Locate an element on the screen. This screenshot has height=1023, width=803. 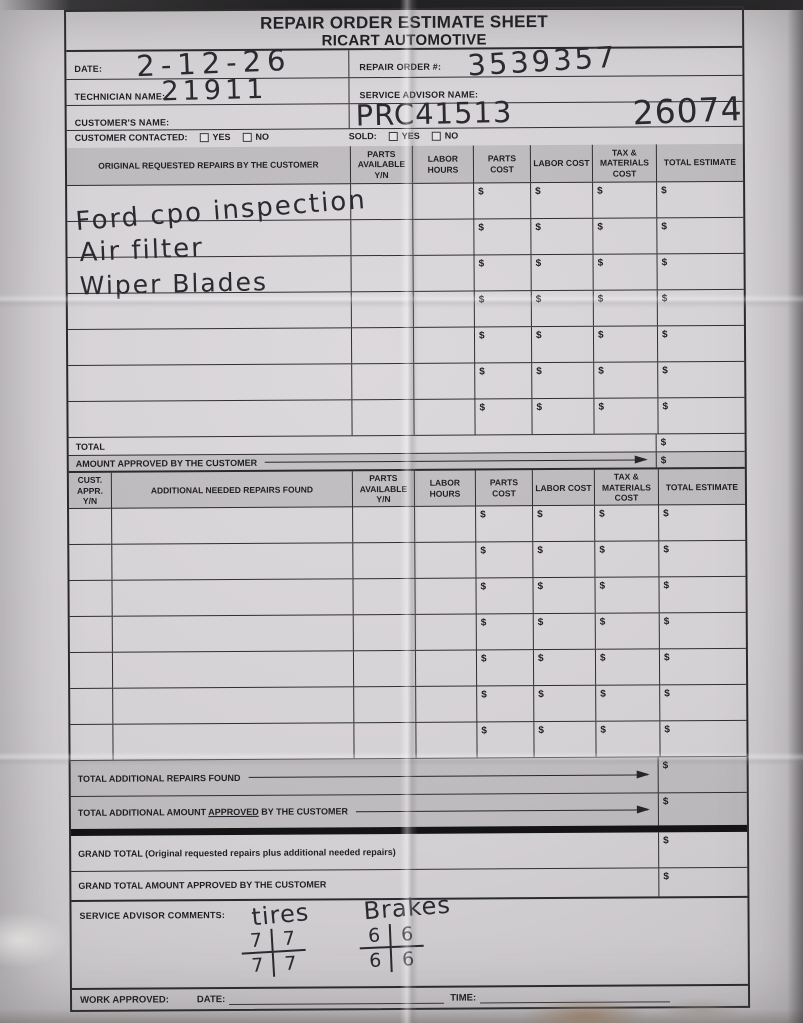
customer-contacted-label: CUSTOMER CONTACTED: is located at coordinates (131, 137).